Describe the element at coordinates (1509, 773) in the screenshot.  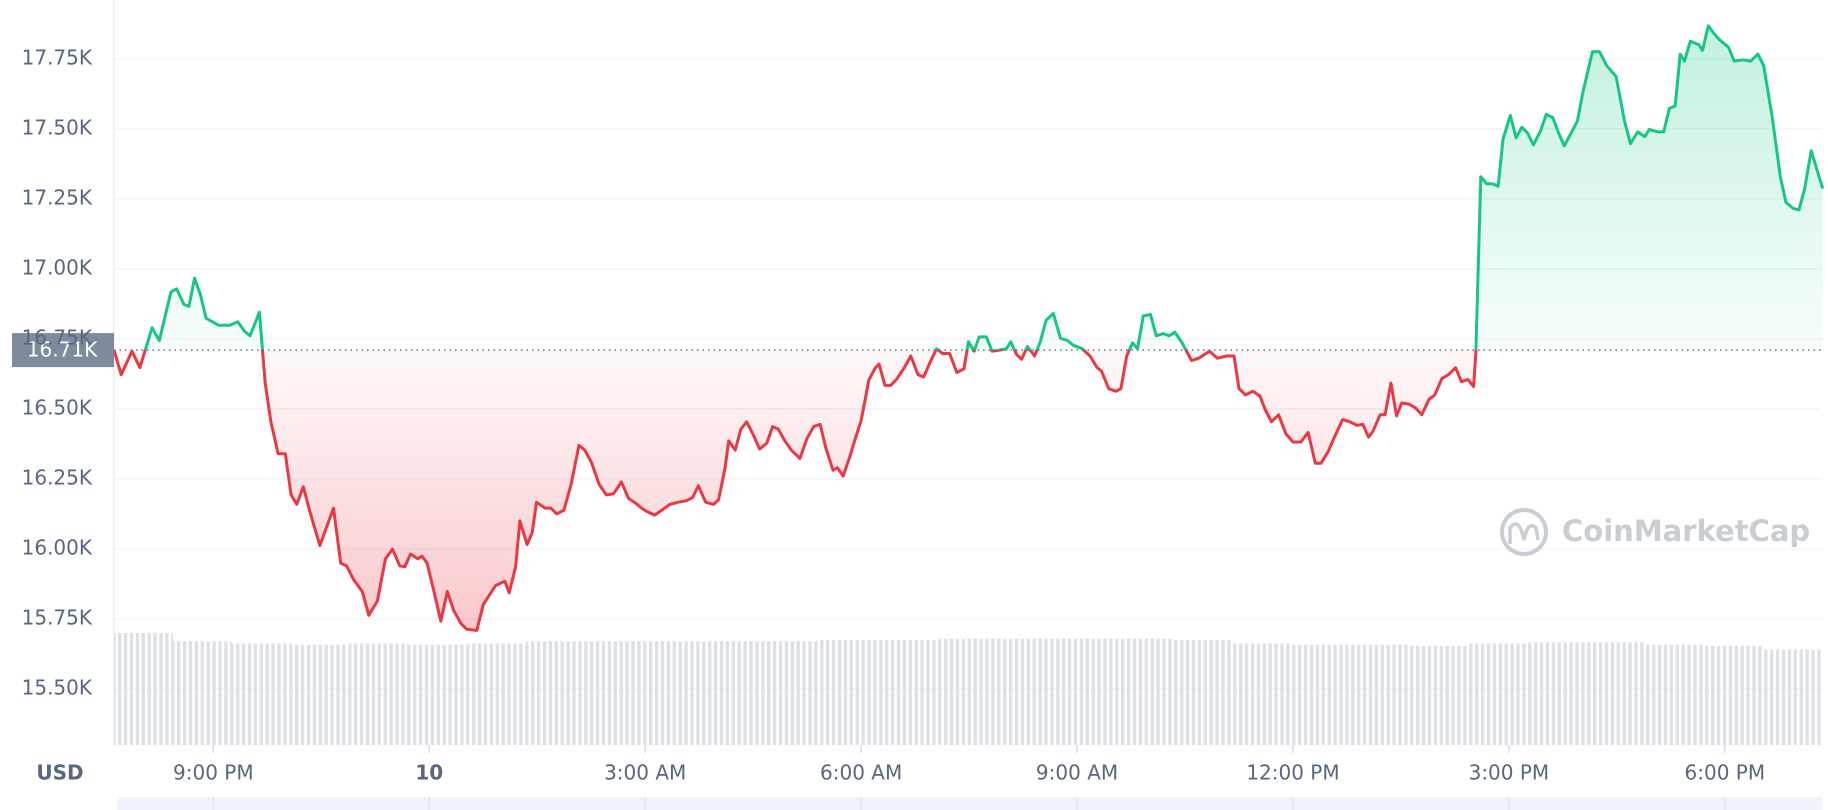
I see `x-tick-label: 3:00 PM` at that location.